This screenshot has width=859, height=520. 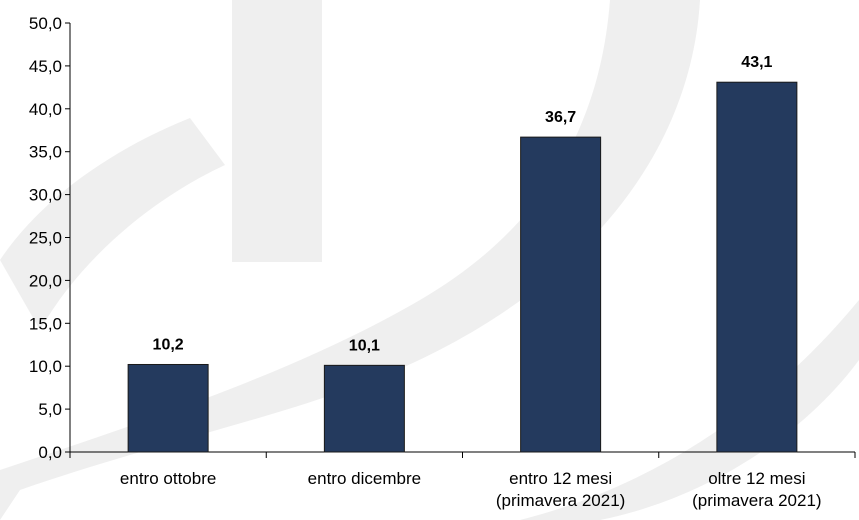 I want to click on x-tick-label: entro dicembre, so click(x=364, y=478).